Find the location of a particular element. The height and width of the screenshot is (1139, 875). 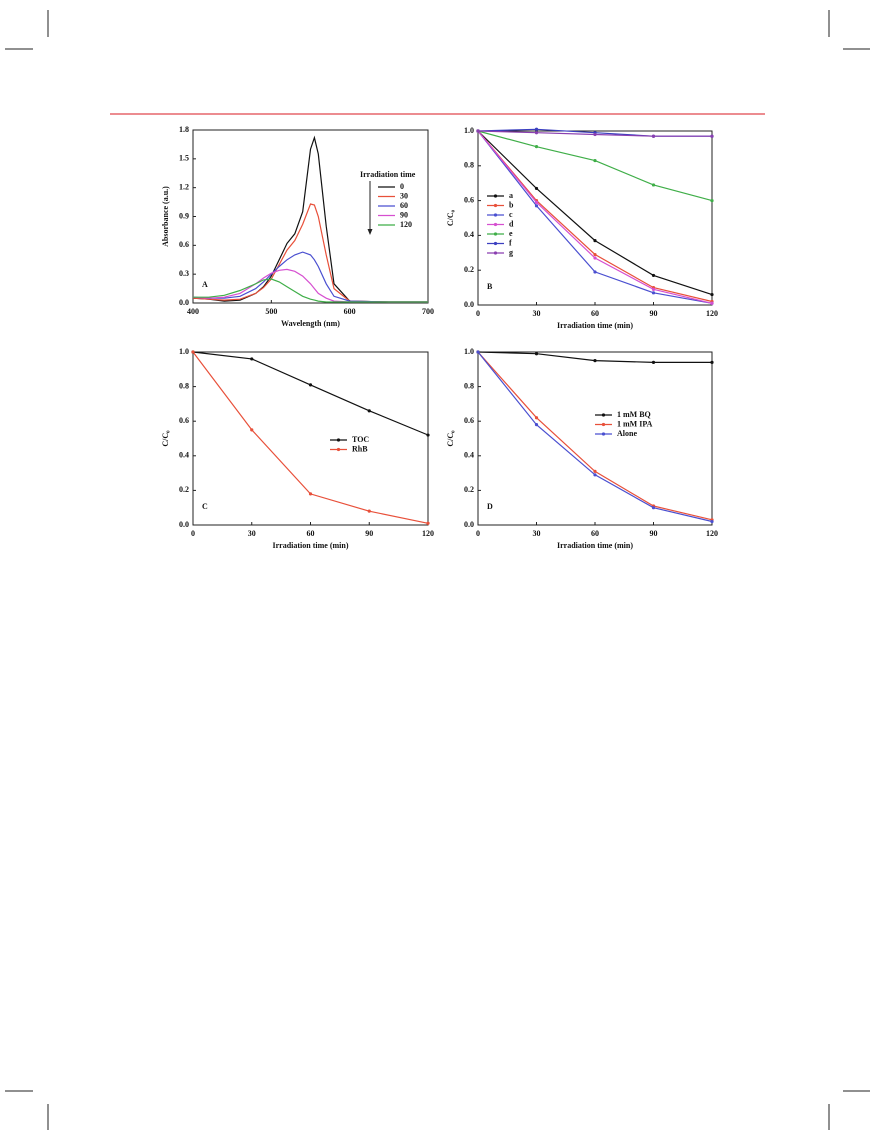

y-tick-label: 0.0 is located at coordinates (469, 524).